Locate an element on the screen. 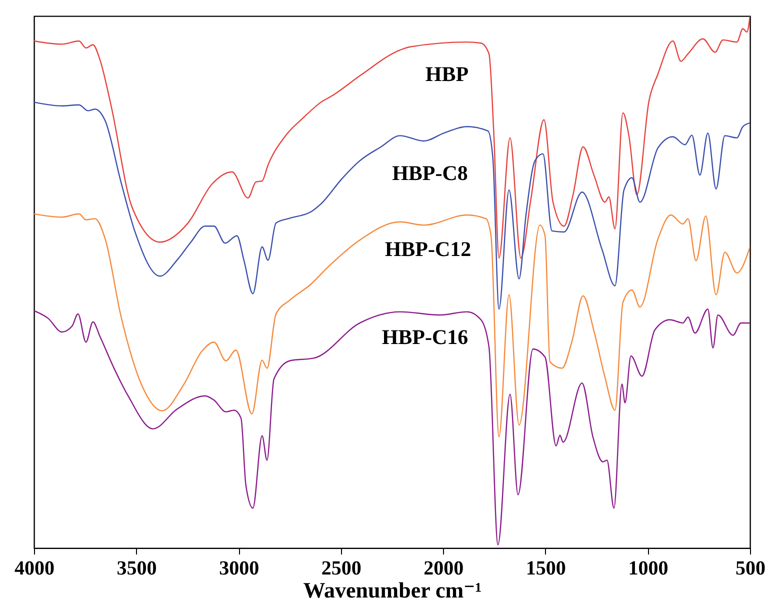  x-tick-label: 2500 is located at coordinates (341, 569).